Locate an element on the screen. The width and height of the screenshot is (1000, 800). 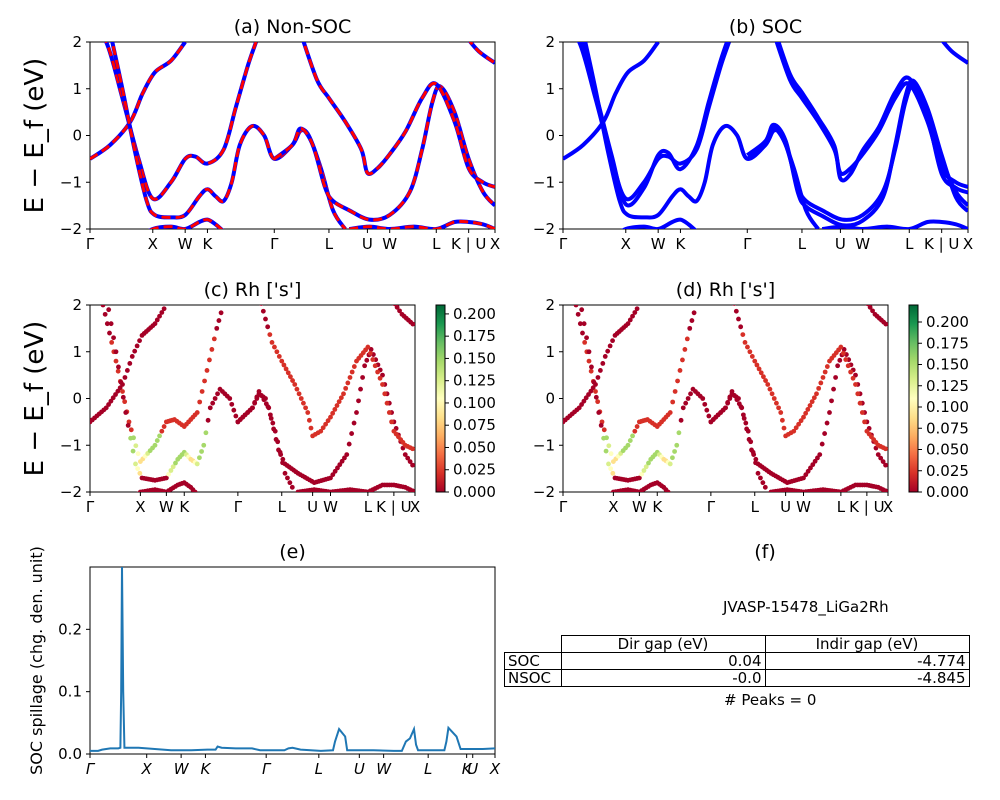
colorbar-tick-label: 0.025 is located at coordinates (474, 470).